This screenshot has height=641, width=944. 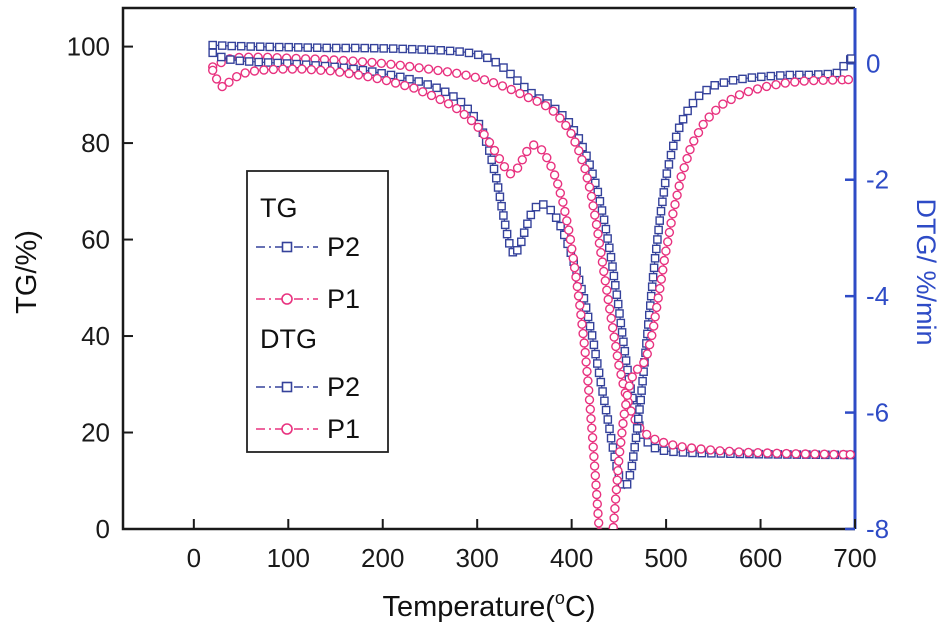 What do you see at coordinates (317, 311) in the screenshot?
I see `legend-frame` at bounding box center [317, 311].